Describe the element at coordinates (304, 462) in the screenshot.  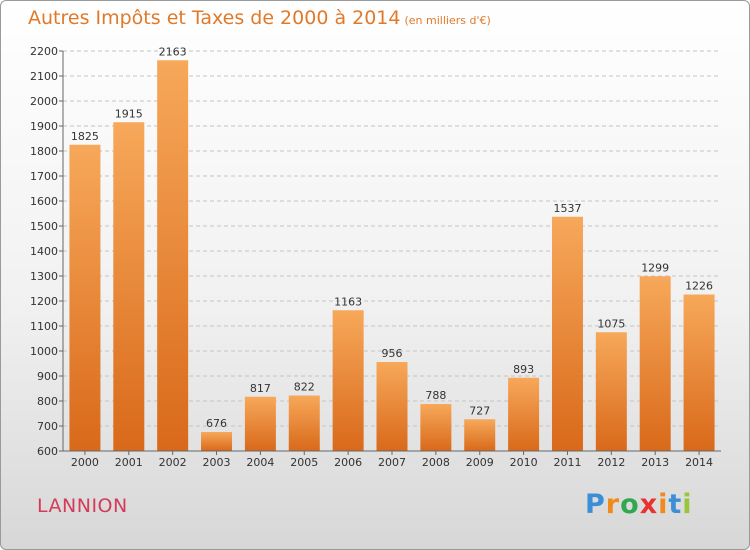
I see `x-tick-label: 2005` at that location.